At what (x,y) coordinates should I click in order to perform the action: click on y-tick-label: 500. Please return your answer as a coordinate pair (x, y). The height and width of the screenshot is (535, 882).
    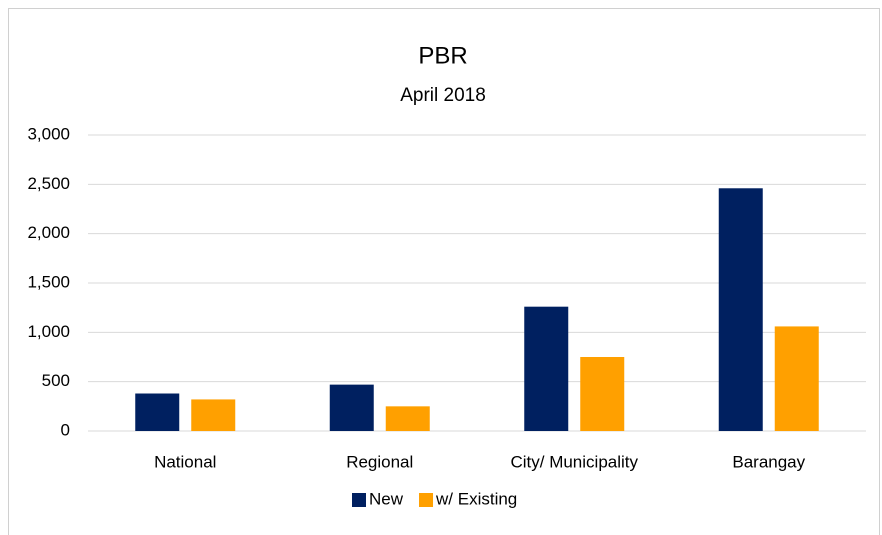
    Looking at the image, I should click on (56, 380).